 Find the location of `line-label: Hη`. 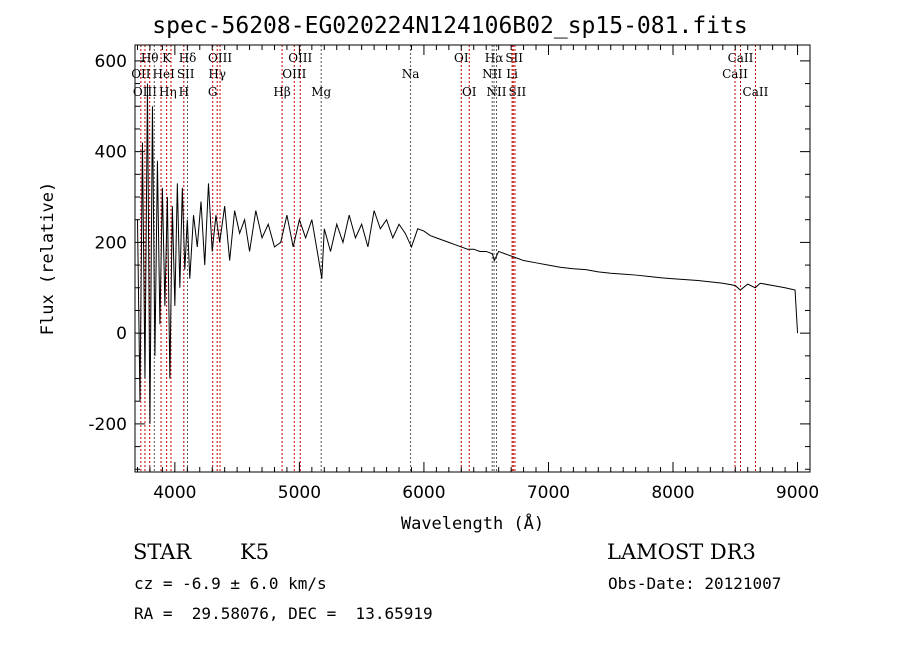

line-label: Hη is located at coordinates (168, 92).